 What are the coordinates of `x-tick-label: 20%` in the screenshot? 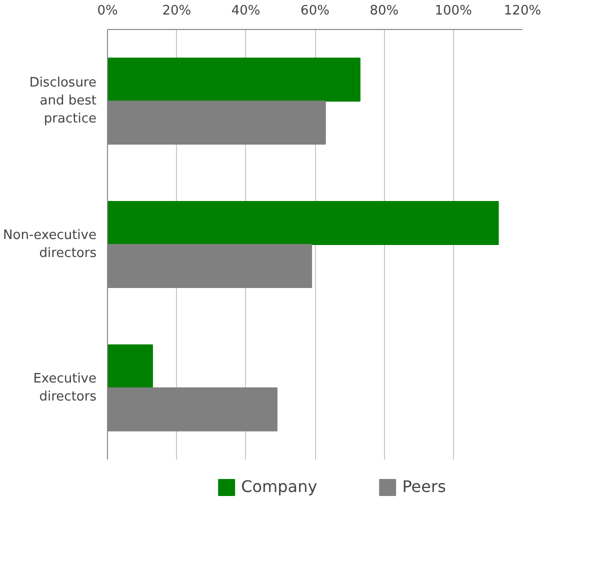 It's located at (177, 11).